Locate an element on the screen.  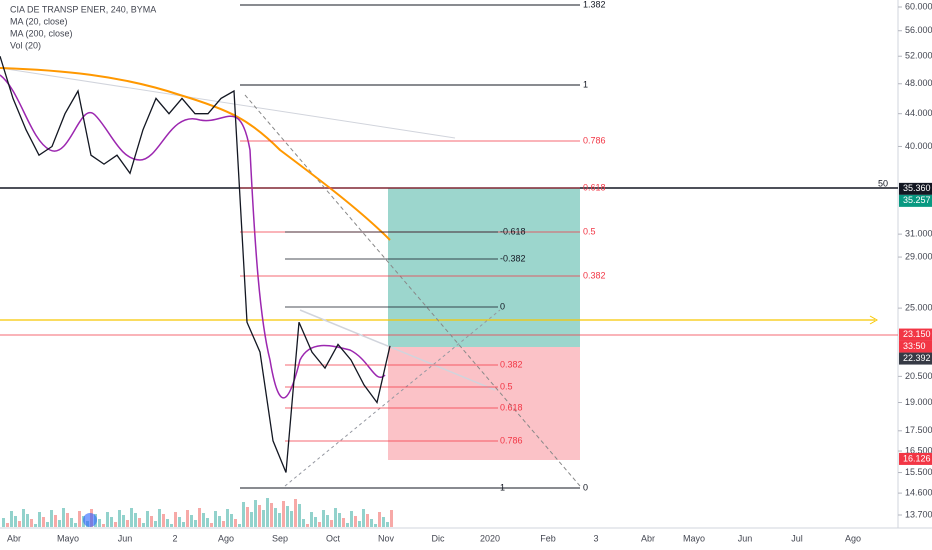
x-tick-label: Oct is located at coordinates (333, 538).